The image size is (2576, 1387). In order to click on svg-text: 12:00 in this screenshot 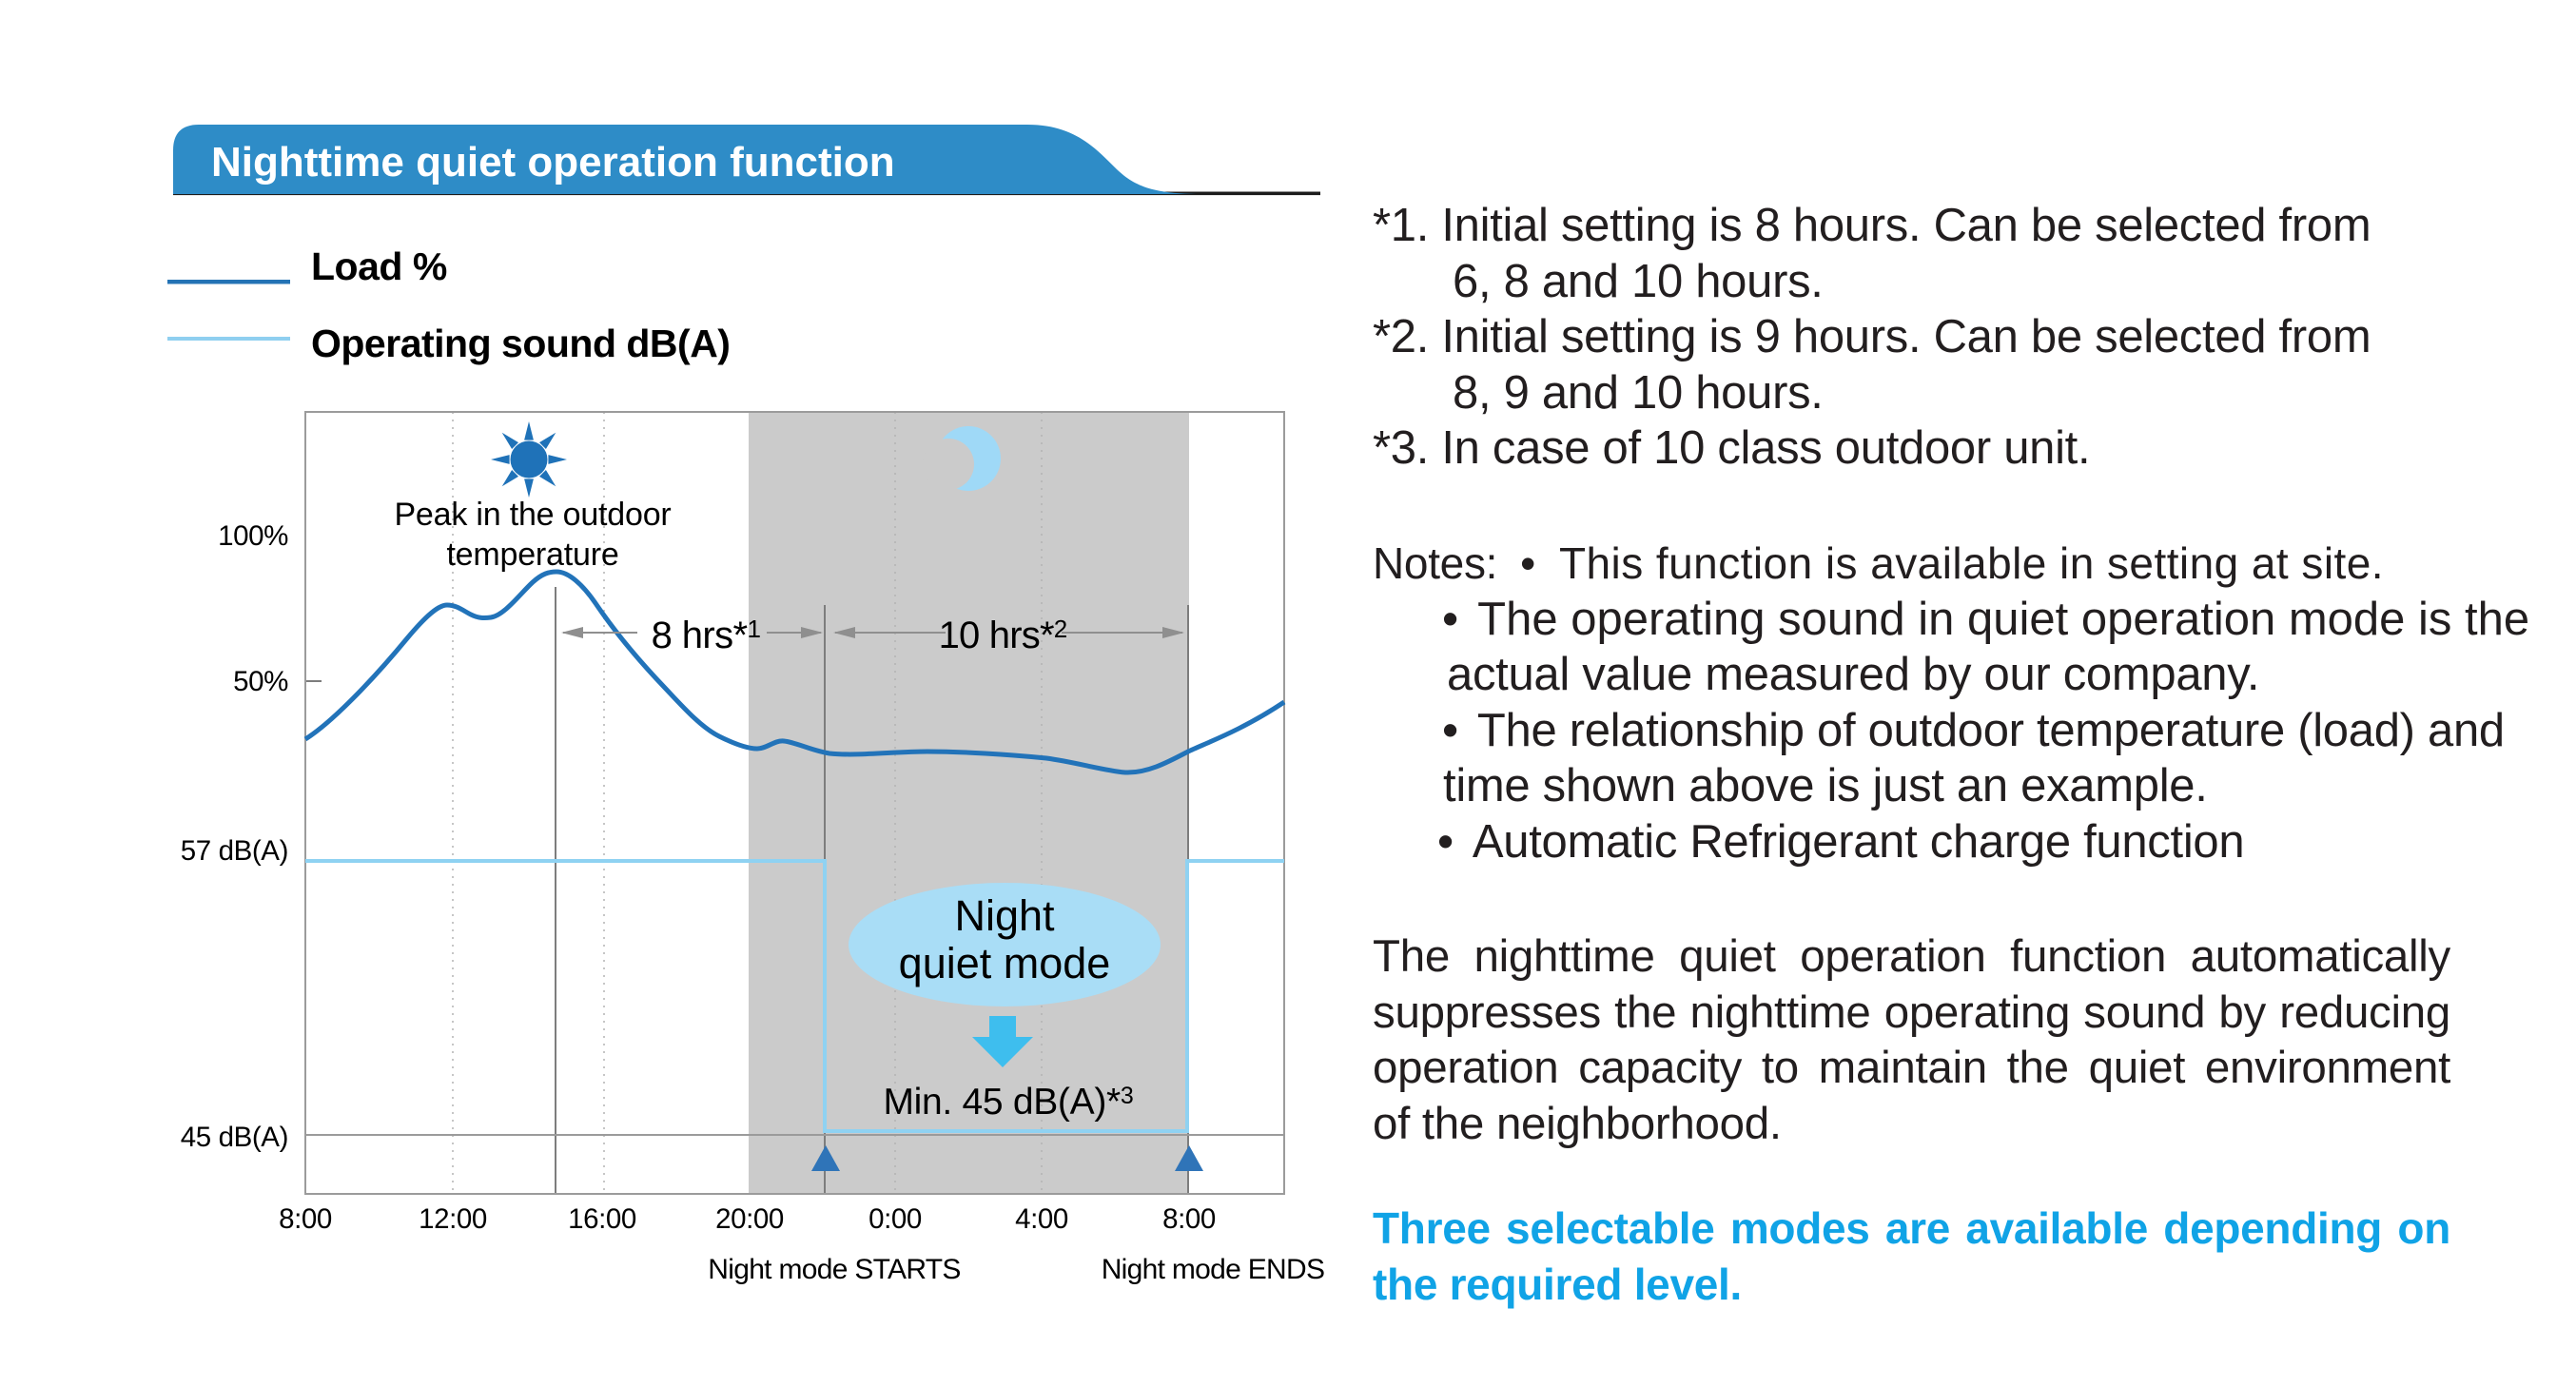, I will do `click(453, 1219)`.